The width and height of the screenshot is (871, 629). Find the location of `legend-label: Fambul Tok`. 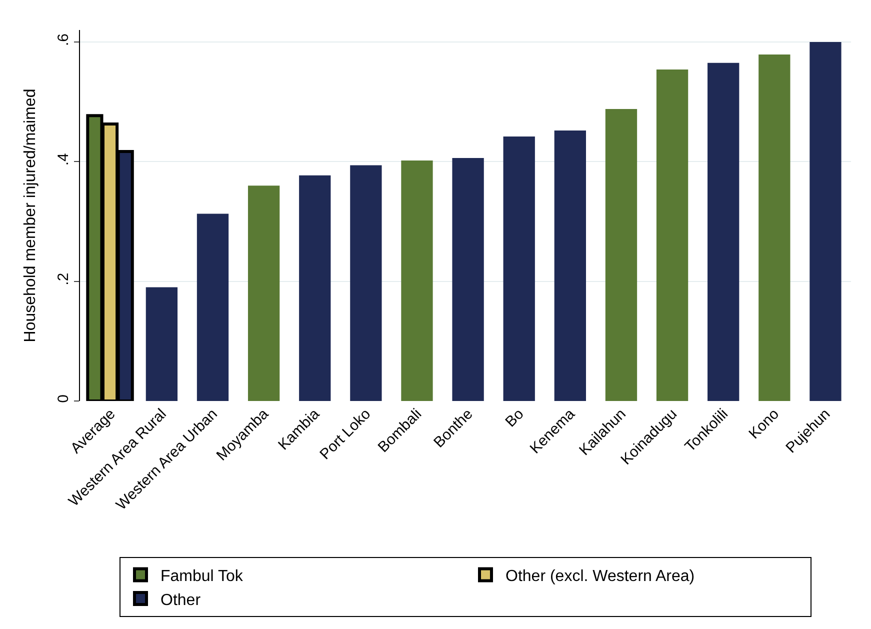

legend-label: Fambul Tok is located at coordinates (202, 576).